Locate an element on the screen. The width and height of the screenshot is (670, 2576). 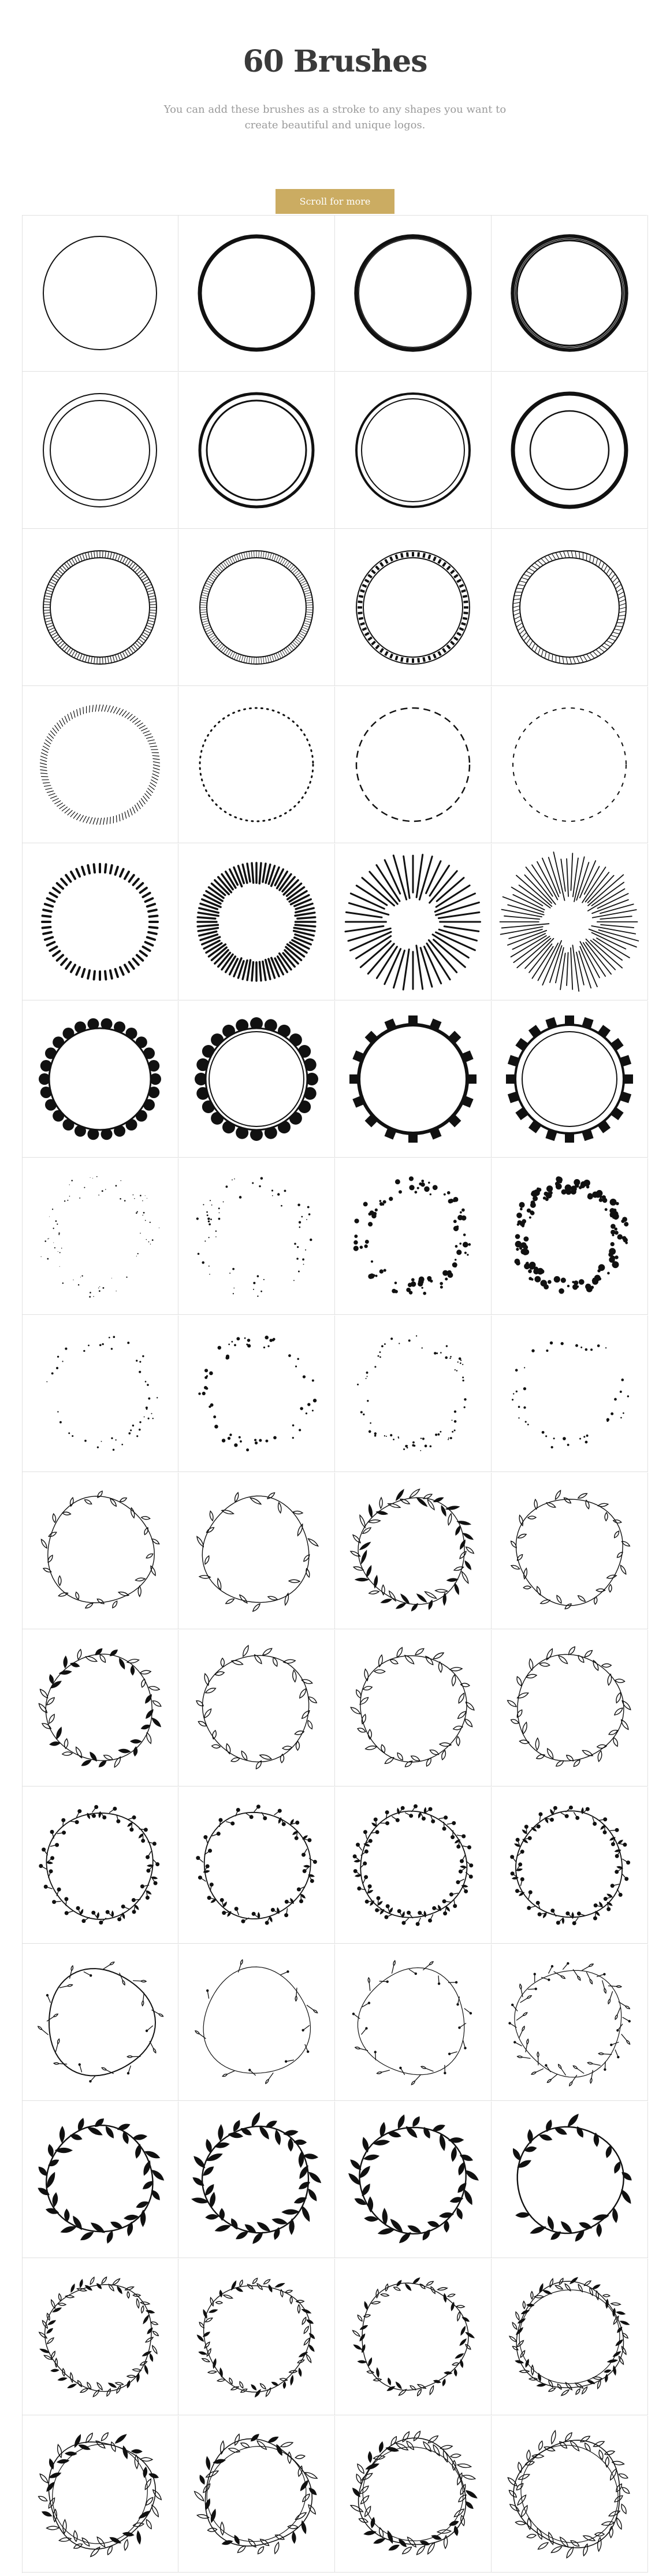
brush-preview-scatter-dots is located at coordinates (412, 1235).